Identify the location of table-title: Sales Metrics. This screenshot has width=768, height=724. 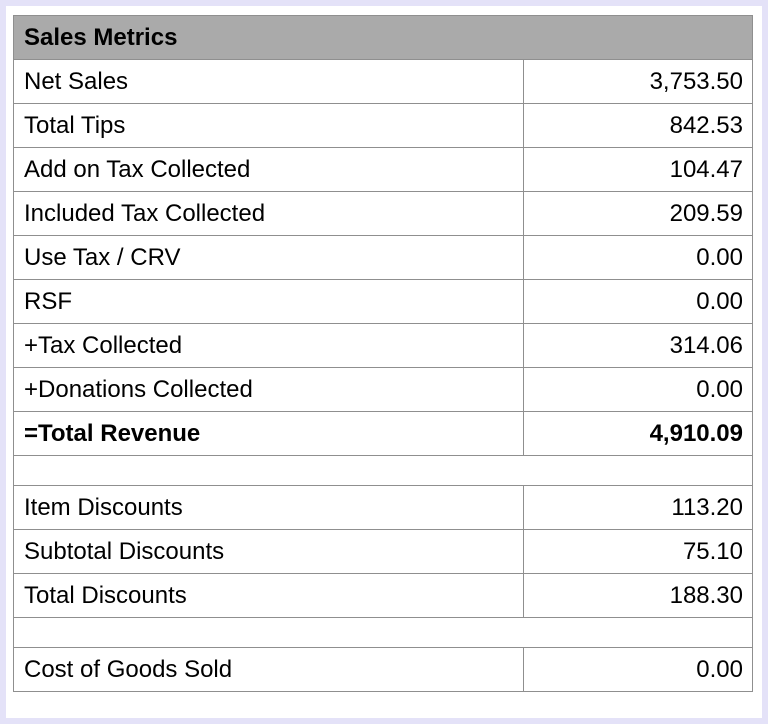
(383, 37).